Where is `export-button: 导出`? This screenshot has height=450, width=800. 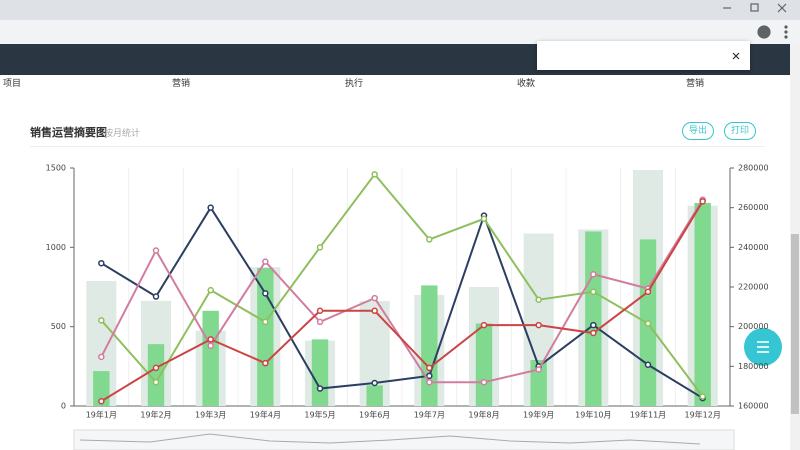
export-button: 导出 is located at coordinates (698, 131).